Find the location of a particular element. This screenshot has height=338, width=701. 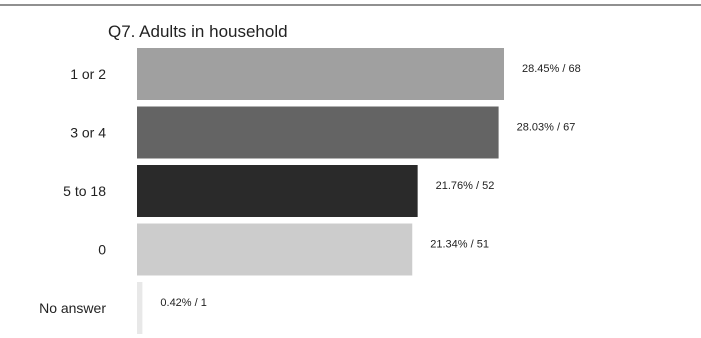

category-label-3: 0 is located at coordinates (102, 250).